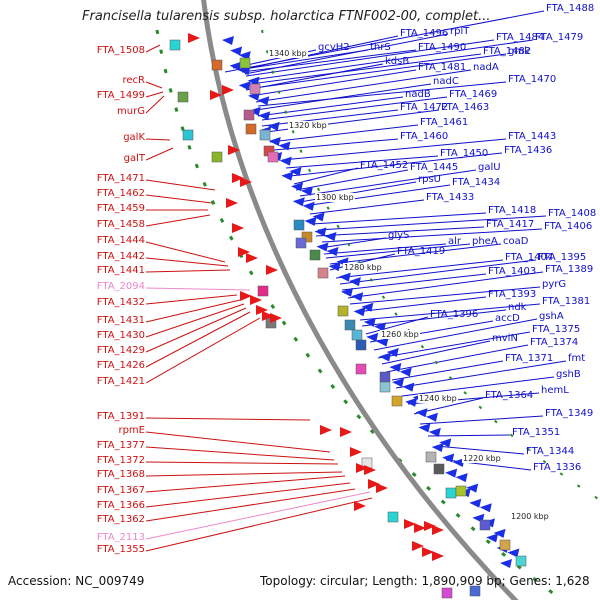 The image size is (600, 600). I want to click on right-gene-label: FTA_1406, so click(568, 226).